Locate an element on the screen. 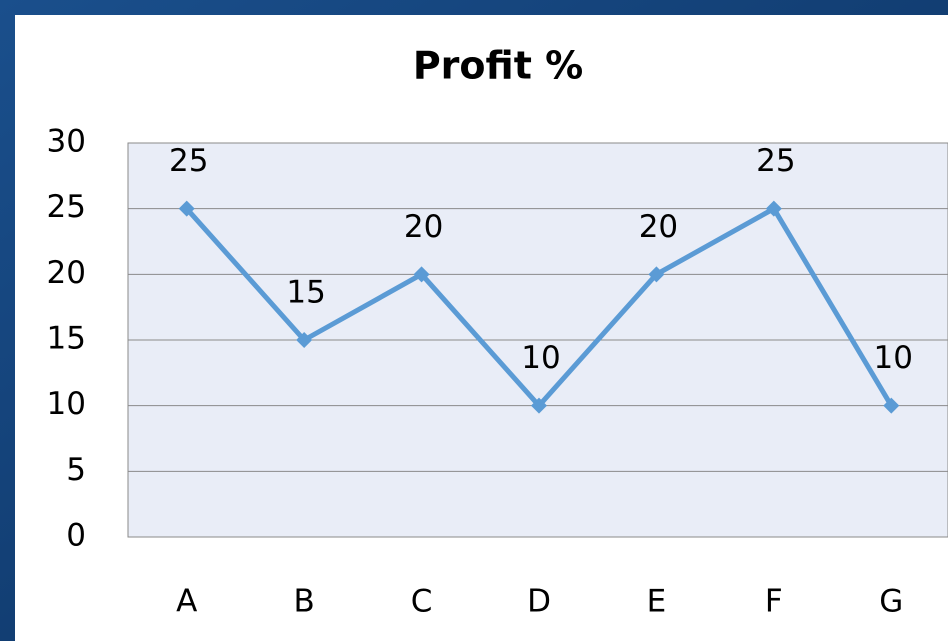  x-tick-label: D is located at coordinates (539, 602).